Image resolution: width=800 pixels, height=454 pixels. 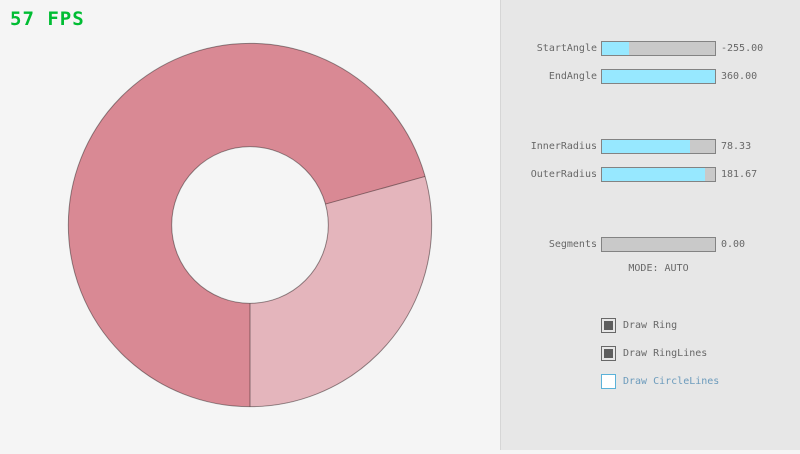 I want to click on checkbox-row-draw-ring: Draw Ring, so click(x=700, y=325).